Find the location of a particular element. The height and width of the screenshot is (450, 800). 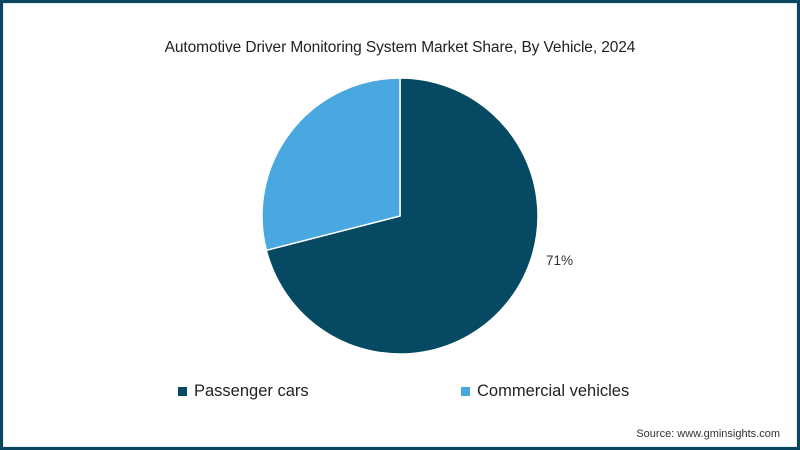

data-label-passenger-cars: 71% is located at coordinates (560, 260).